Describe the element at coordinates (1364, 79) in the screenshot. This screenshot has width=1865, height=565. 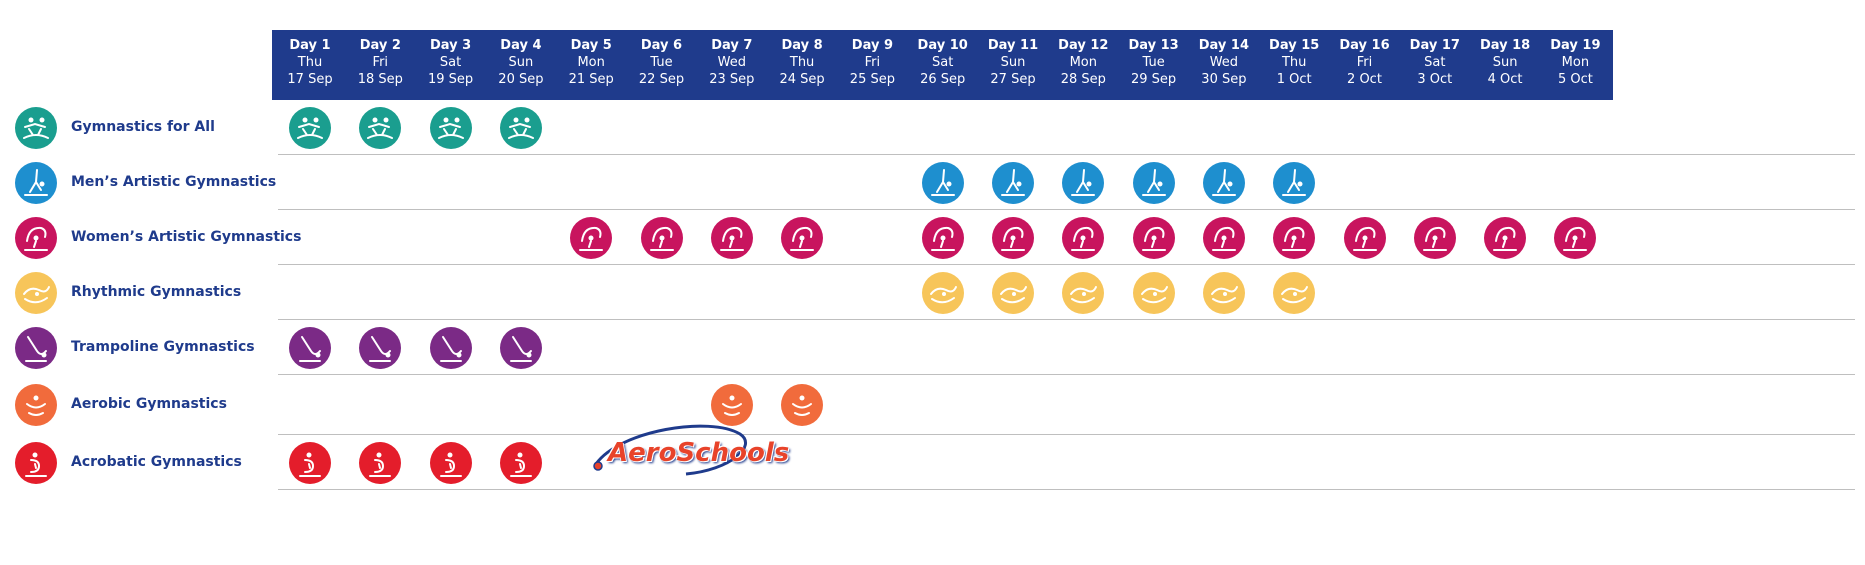
I see `day-header-date: 2 Oct` at that location.